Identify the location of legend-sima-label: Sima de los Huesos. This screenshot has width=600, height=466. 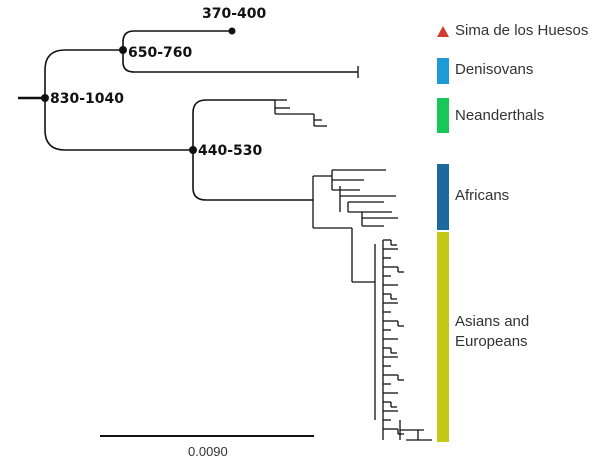
(522, 30).